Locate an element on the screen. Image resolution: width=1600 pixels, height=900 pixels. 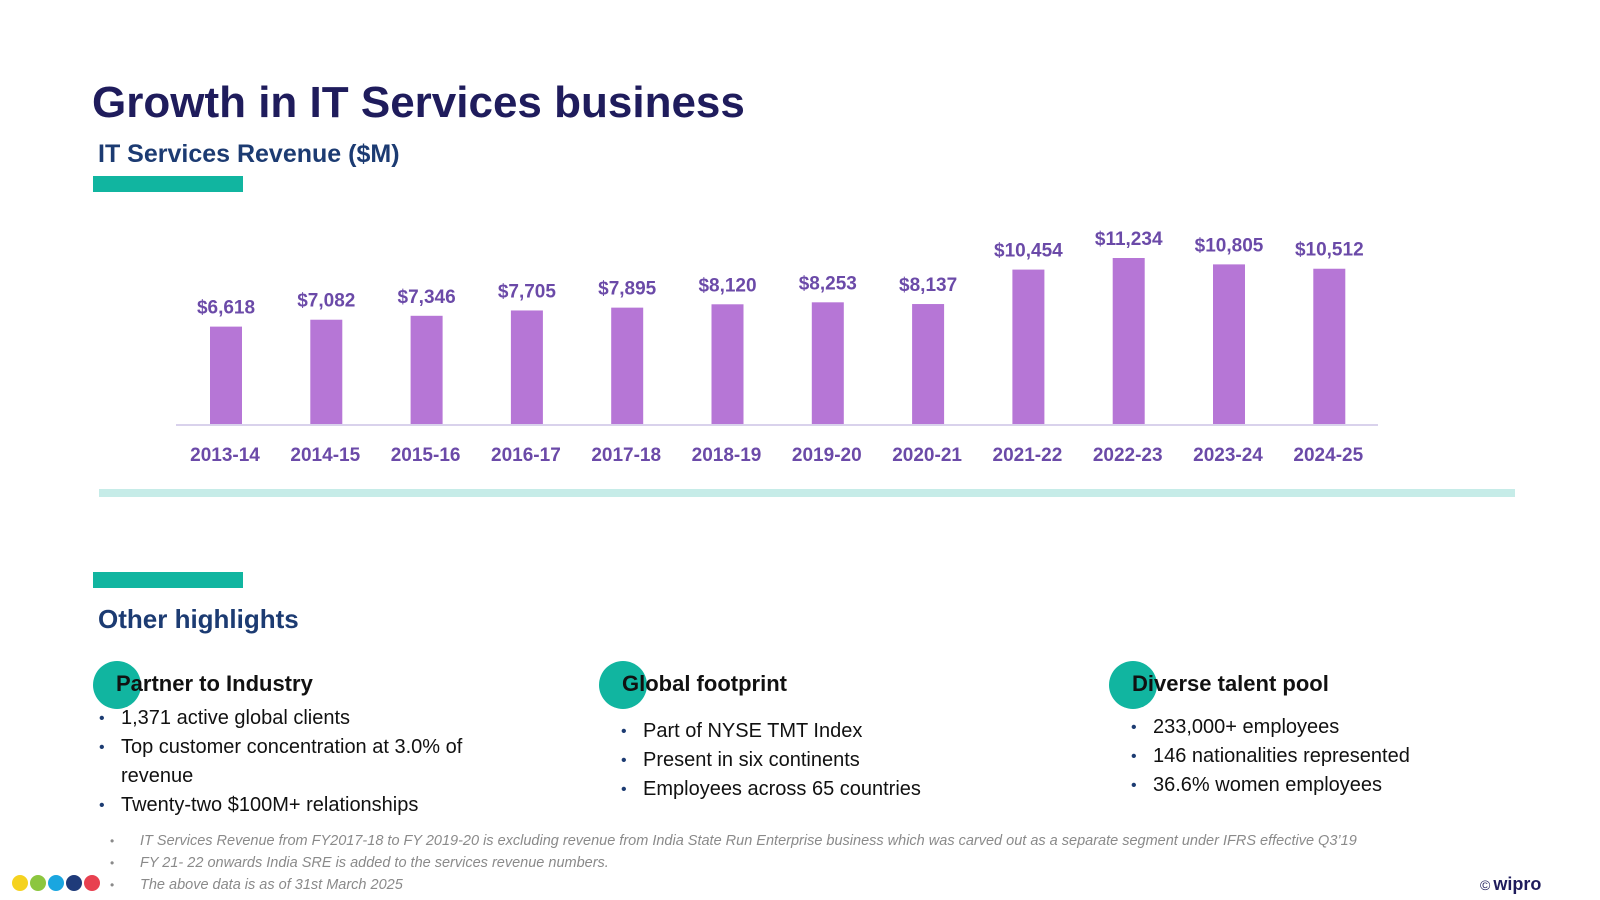
copyright-symbol: © is located at coordinates (1485, 885).